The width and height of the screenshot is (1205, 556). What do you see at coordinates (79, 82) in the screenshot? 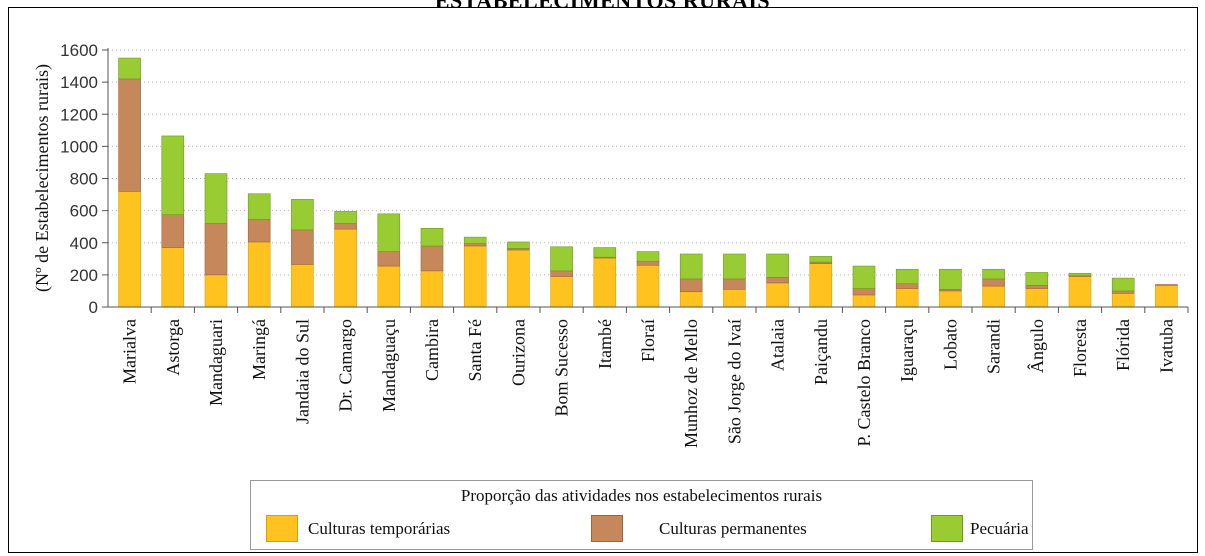
I see `y-tick-label: 1400` at bounding box center [79, 82].